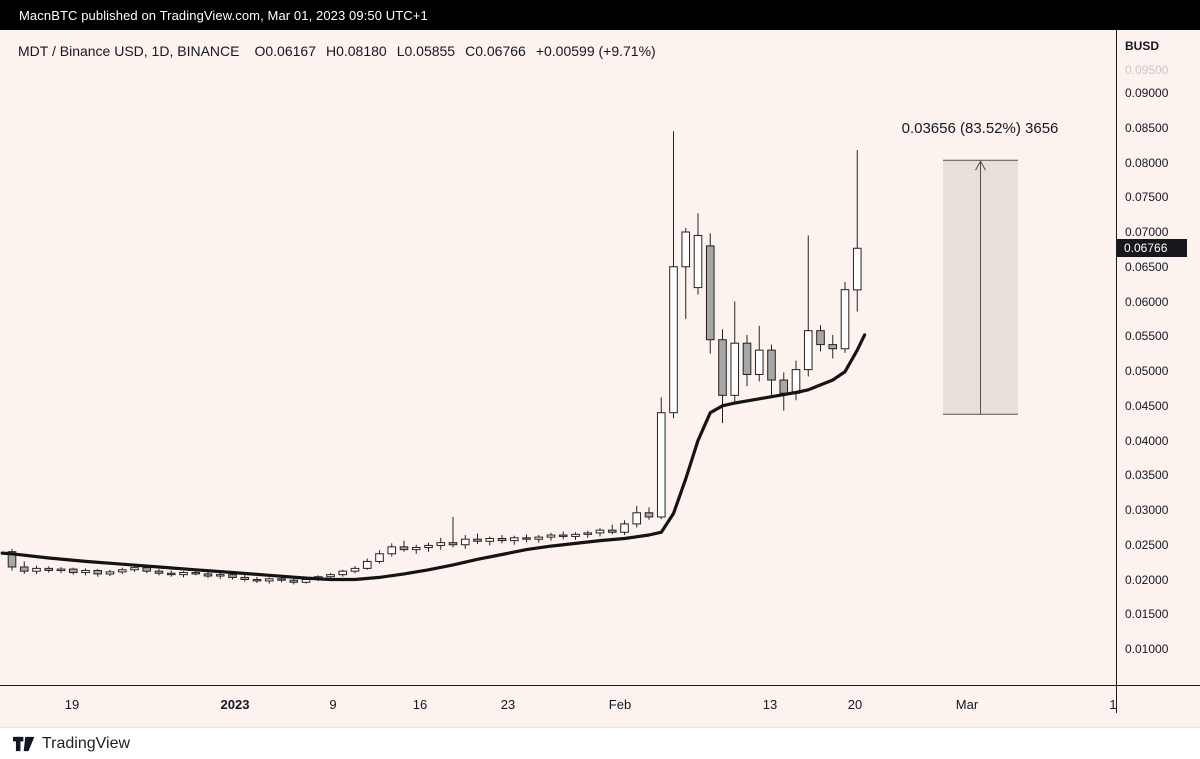 This screenshot has width=1200, height=759. Describe the element at coordinates (1147, 162) in the screenshot. I see `price-axis-label: 0.08000` at that location.